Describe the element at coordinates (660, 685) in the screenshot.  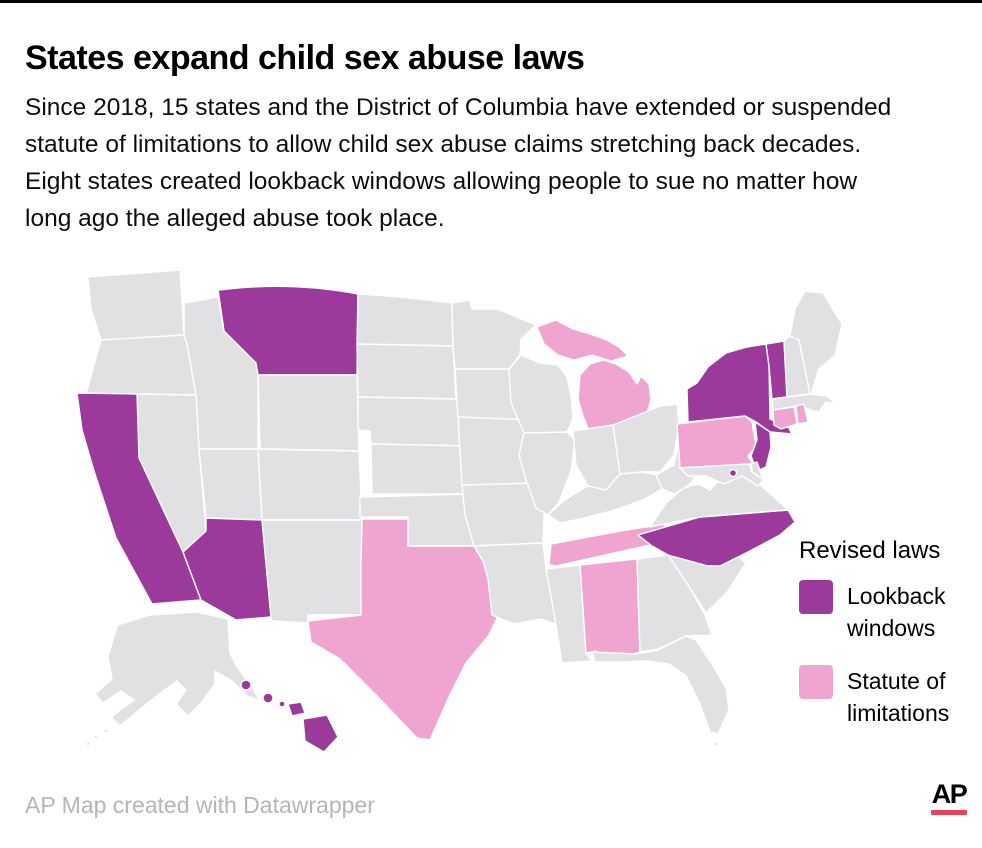
I see `state-florida` at that location.